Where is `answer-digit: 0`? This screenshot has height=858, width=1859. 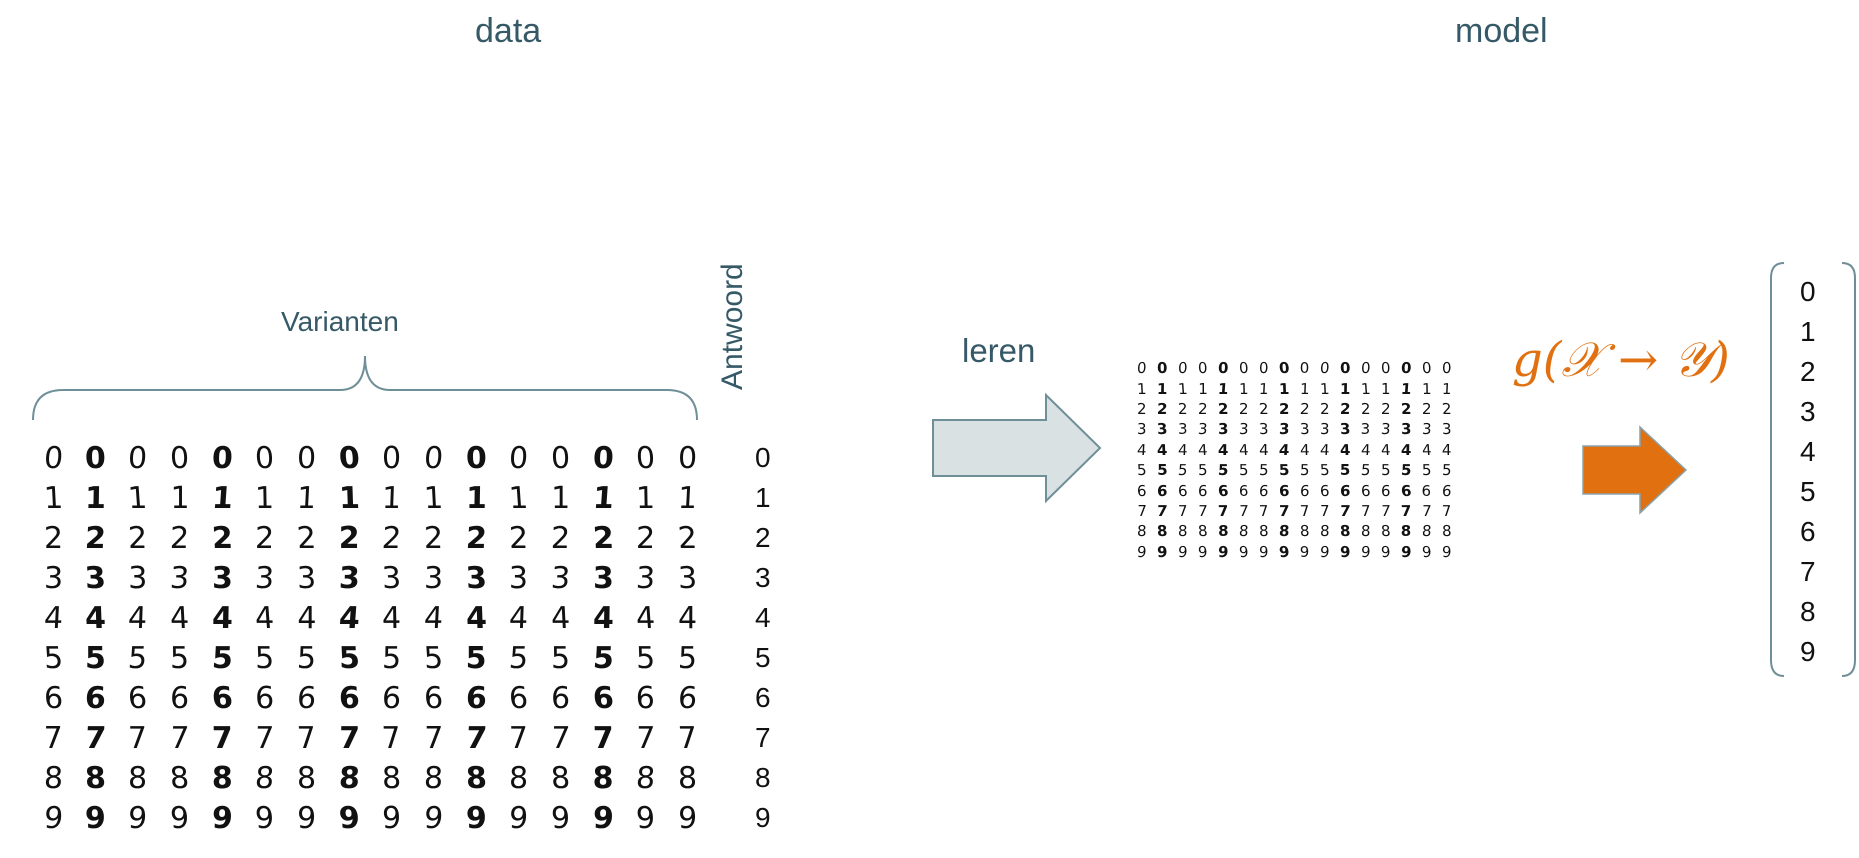 answer-digit: 0 is located at coordinates (763, 458).